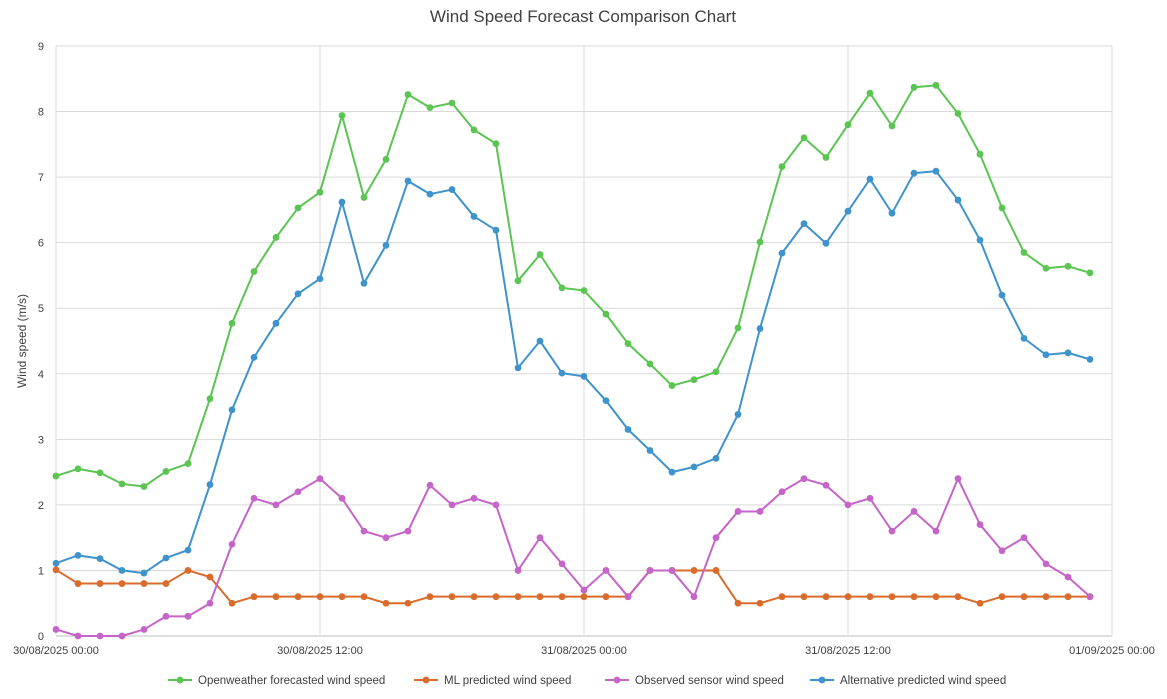 Image resolution: width=1167 pixels, height=699 pixels. What do you see at coordinates (276, 681) in the screenshot?
I see `legend-item: Openweather forecasted wind speed` at bounding box center [276, 681].